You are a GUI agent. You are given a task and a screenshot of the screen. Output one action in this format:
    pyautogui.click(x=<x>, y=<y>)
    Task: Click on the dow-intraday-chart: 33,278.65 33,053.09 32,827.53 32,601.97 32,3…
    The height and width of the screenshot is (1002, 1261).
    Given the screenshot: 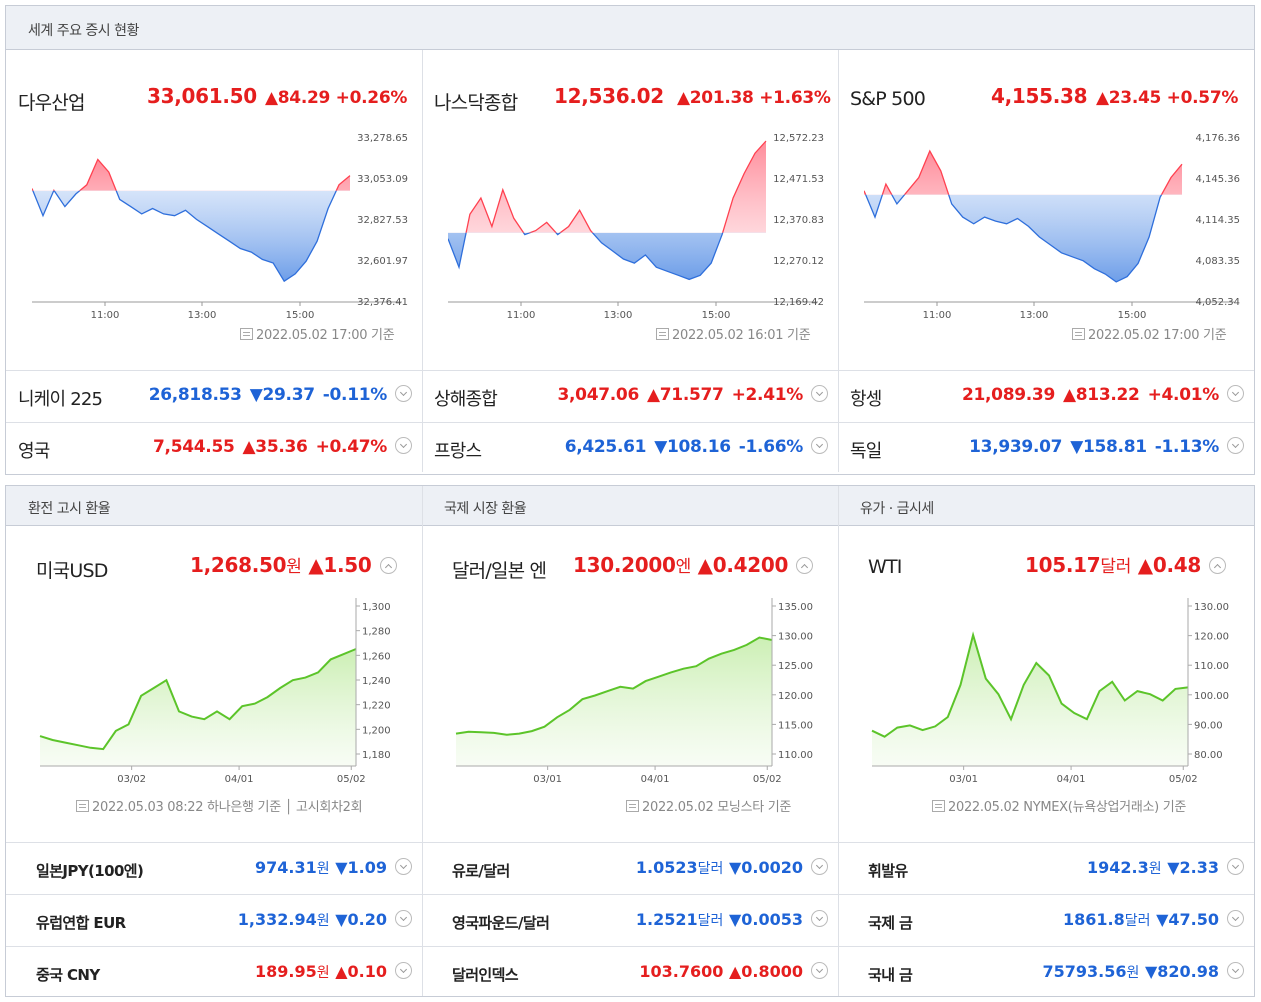 What is the action you would take?
    pyautogui.click(x=224, y=227)
    